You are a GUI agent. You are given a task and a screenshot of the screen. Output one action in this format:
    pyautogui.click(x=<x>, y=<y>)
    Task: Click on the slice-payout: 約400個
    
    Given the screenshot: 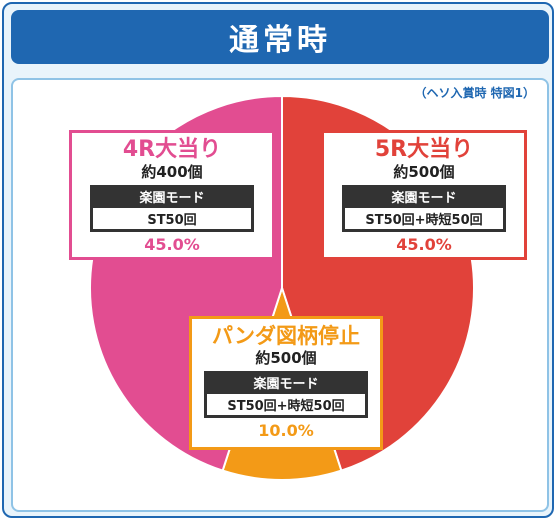 What is the action you would take?
    pyautogui.click(x=172, y=172)
    